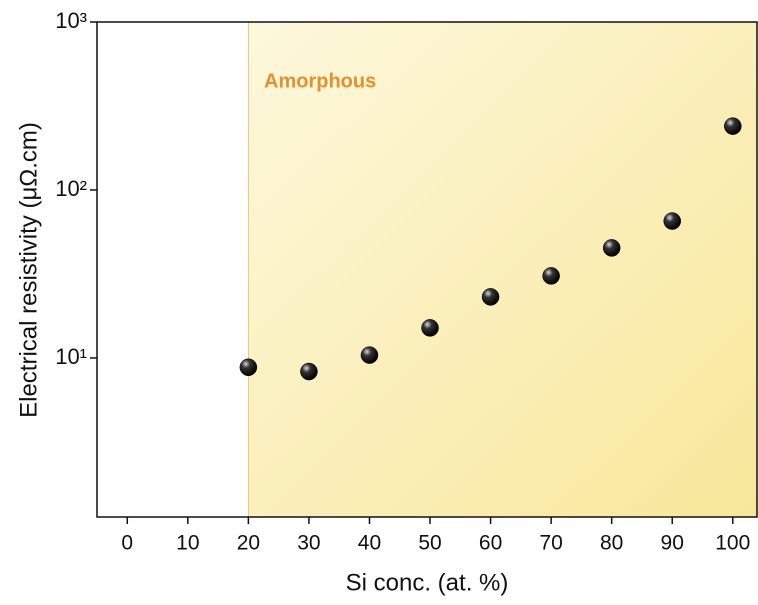 This screenshot has height=605, width=758. Describe the element at coordinates (732, 543) in the screenshot. I see `x-tick-label: 100` at that location.